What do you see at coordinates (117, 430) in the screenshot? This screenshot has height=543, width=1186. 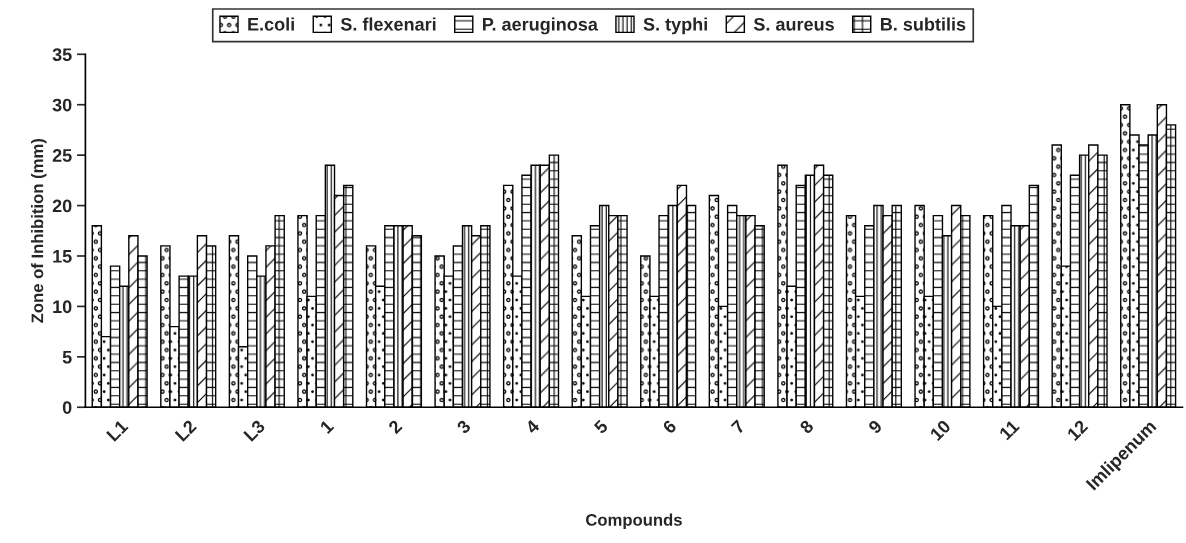 I see `x-tick-label: L1` at bounding box center [117, 430].